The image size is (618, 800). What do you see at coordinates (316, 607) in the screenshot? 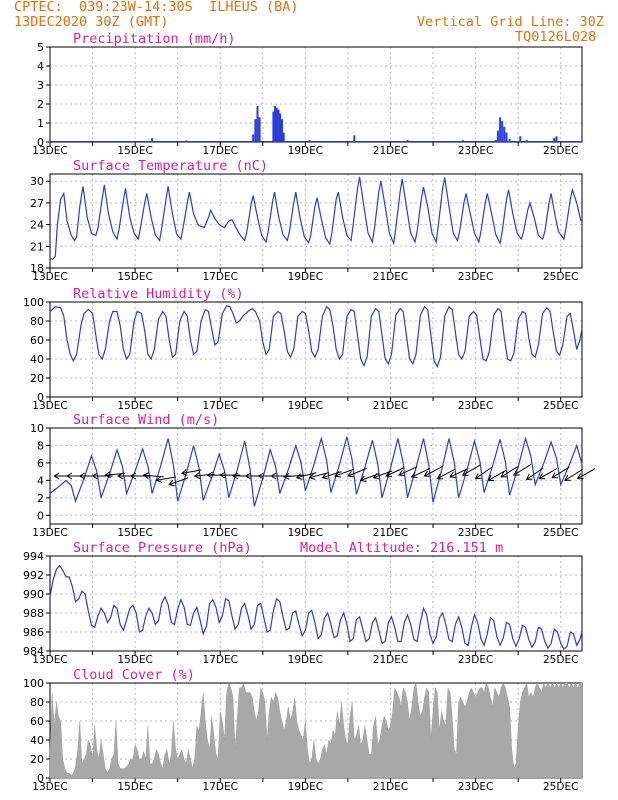
I see `pressure-series-line` at bounding box center [316, 607].